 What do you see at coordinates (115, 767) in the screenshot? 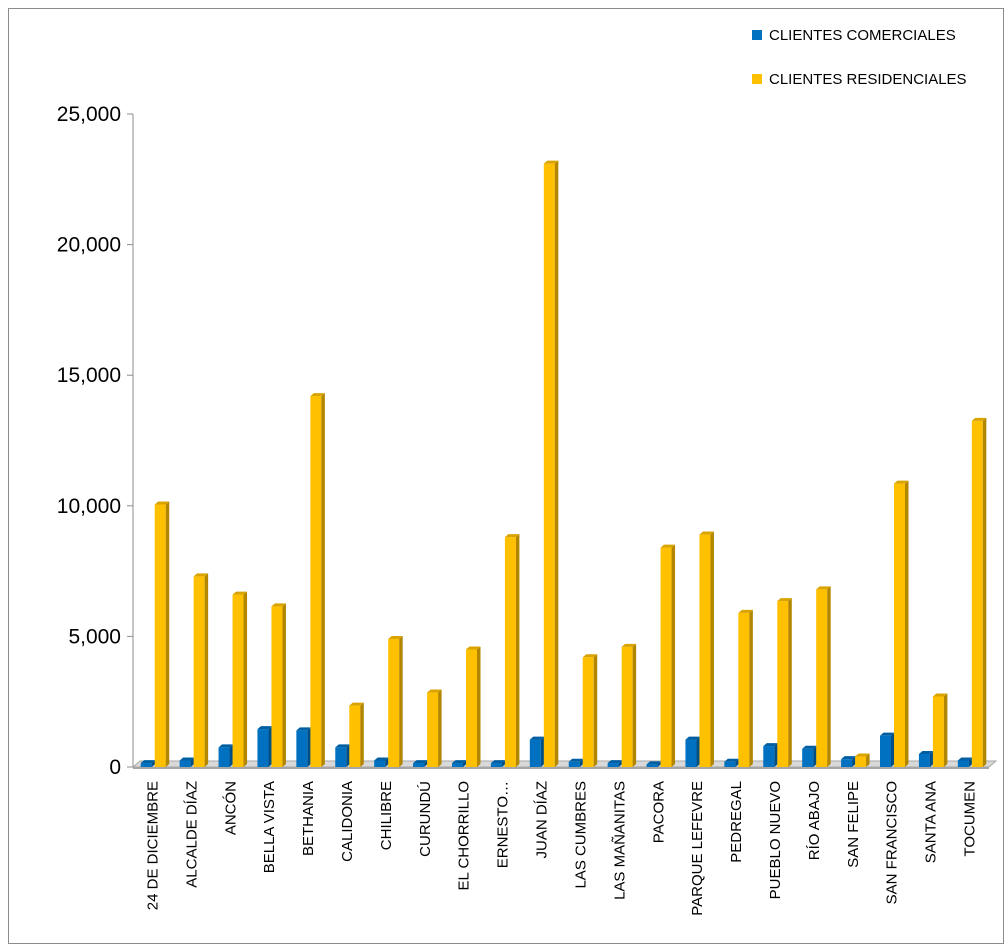
I see `y-tick-label: 0` at bounding box center [115, 767].